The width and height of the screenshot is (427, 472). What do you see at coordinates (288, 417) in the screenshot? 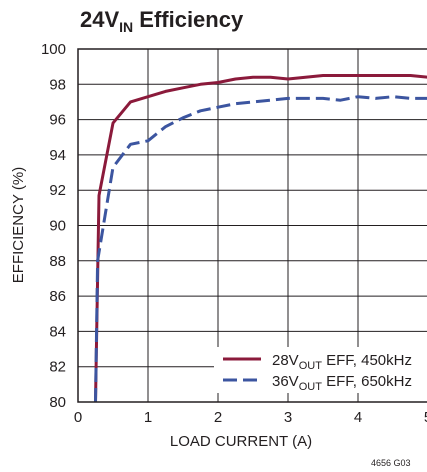
I see `x-tick-label: 3` at bounding box center [288, 417].